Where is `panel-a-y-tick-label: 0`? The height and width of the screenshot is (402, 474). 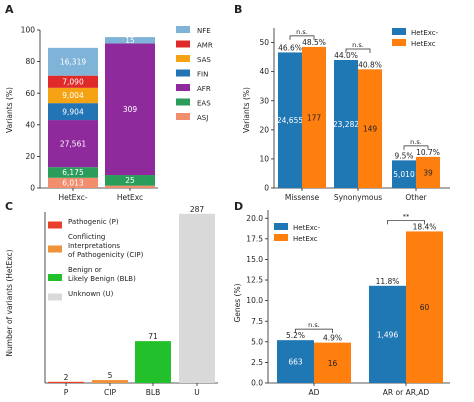
panel-a-y-tick-label: 0 is located at coordinates (32, 188).